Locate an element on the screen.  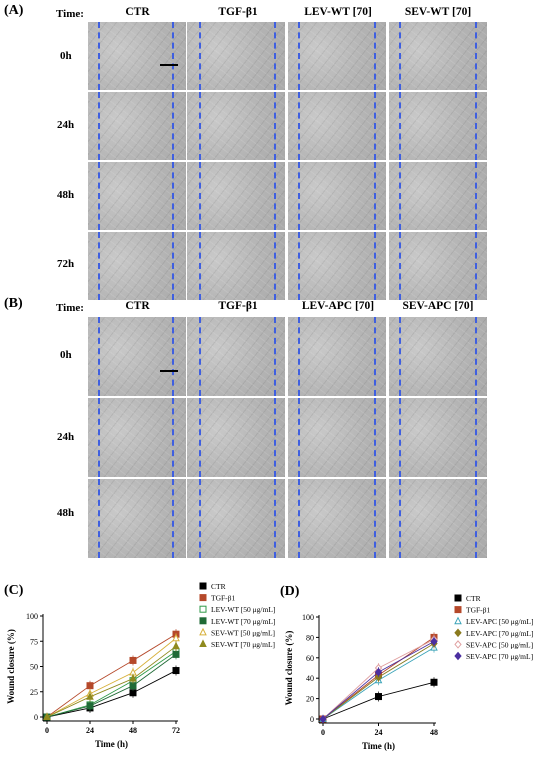
panel-a-col-ctr: CTR is located at coordinates (137, 12).